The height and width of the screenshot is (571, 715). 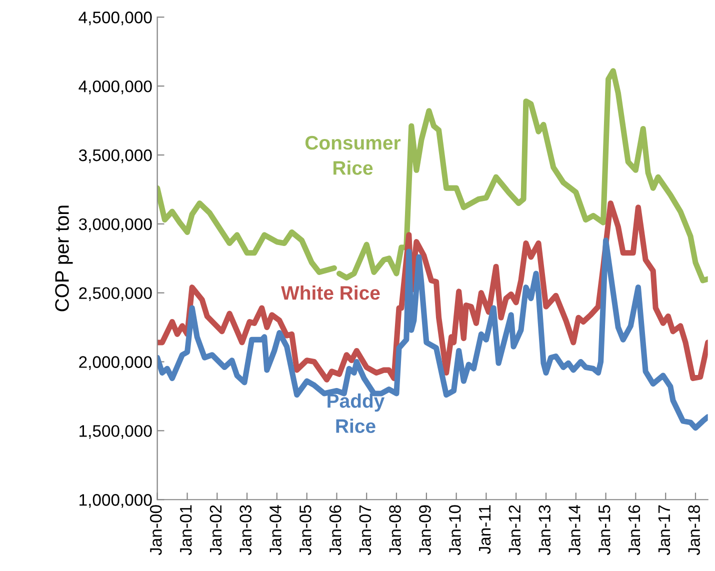 What do you see at coordinates (365, 530) in the screenshot?
I see `x-tick-label: Jan-07` at bounding box center [365, 530].